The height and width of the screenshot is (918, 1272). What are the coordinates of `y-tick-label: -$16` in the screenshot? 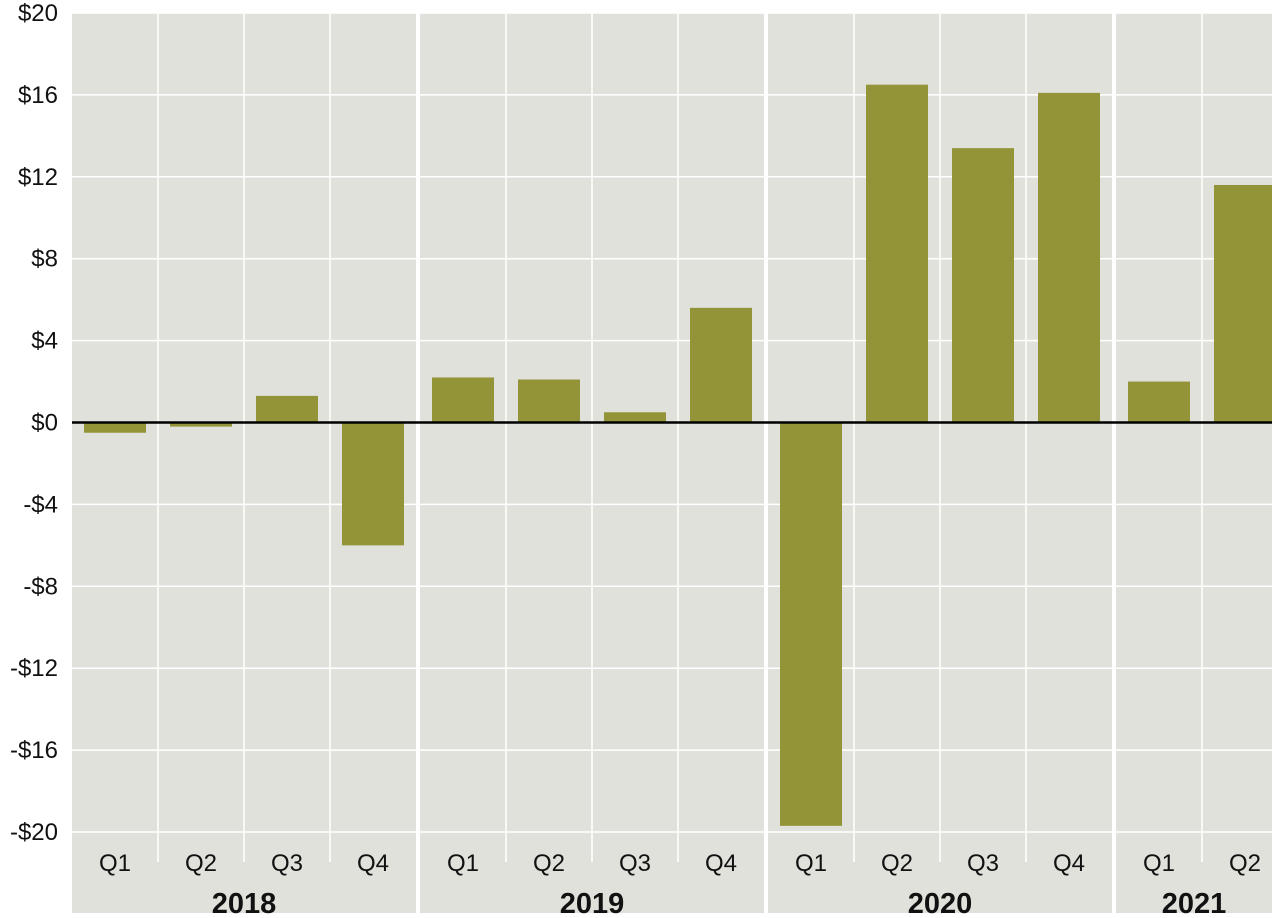 It's located at (34, 750).